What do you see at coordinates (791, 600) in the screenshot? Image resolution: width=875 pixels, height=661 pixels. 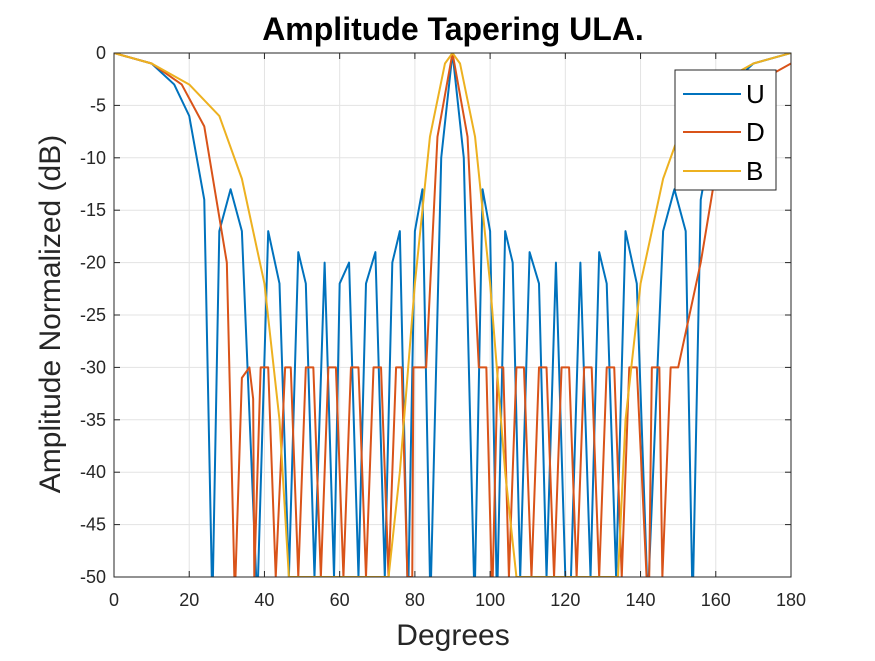 I see `x-tick-label: 180` at bounding box center [791, 600].